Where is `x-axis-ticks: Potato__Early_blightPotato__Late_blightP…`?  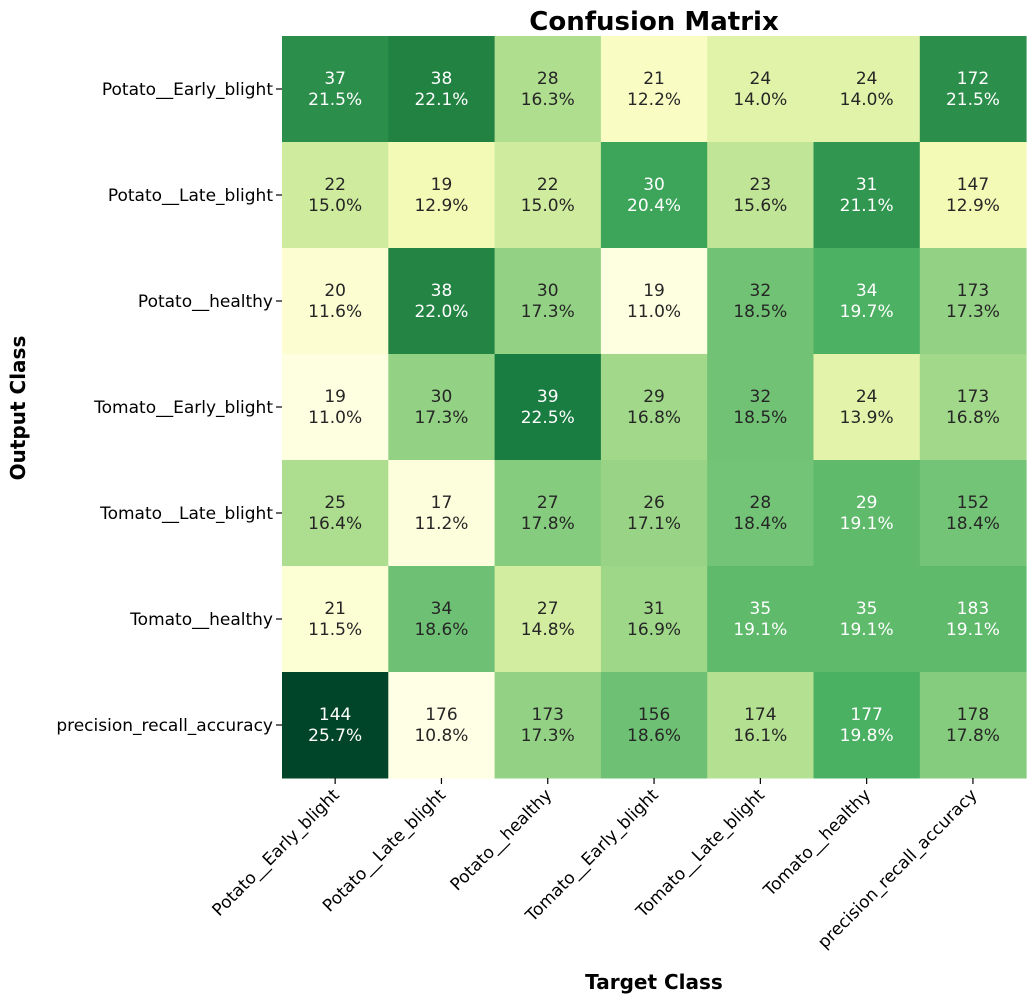
x-axis-ticks: Potato__Early_blightPotato__Late_blightP… is located at coordinates (595, 865).